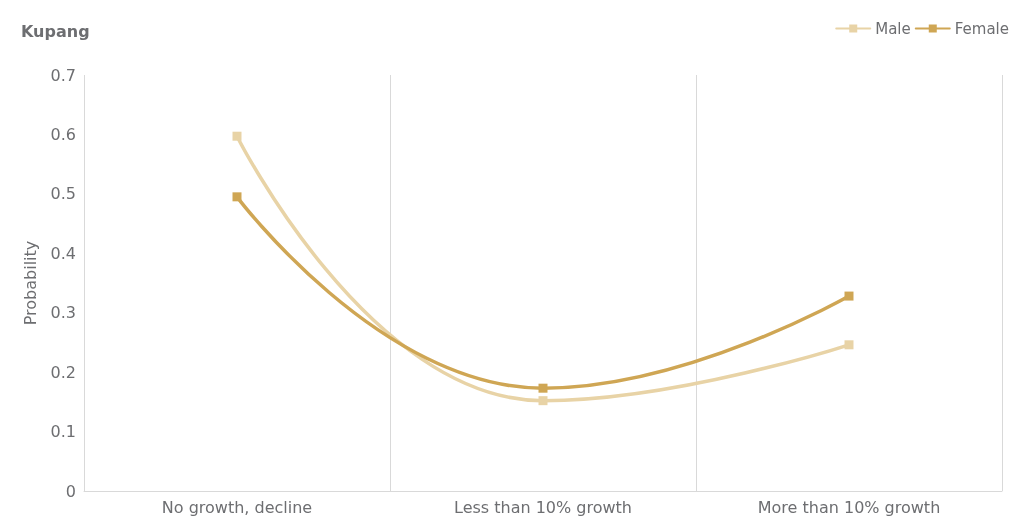 Image resolution: width=1030 pixels, height=531 pixels. What do you see at coordinates (55, 31) in the screenshot?
I see `chart-title: Kupang` at bounding box center [55, 31].